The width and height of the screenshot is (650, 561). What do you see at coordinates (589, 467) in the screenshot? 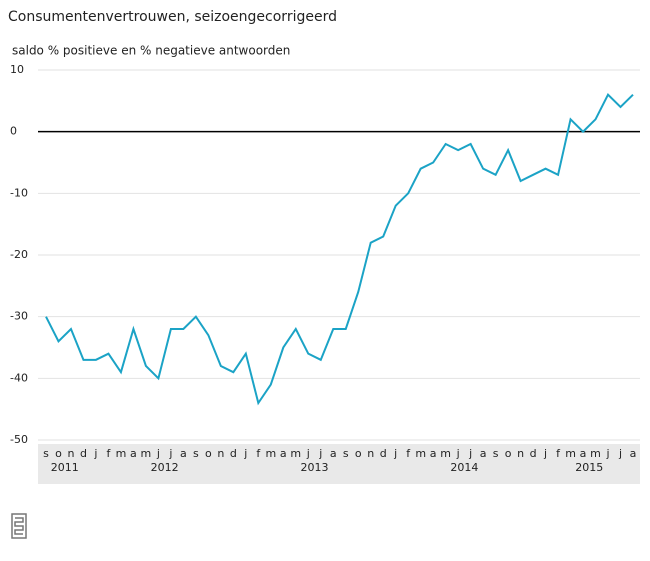
I see `year-label: 2015` at bounding box center [589, 467].